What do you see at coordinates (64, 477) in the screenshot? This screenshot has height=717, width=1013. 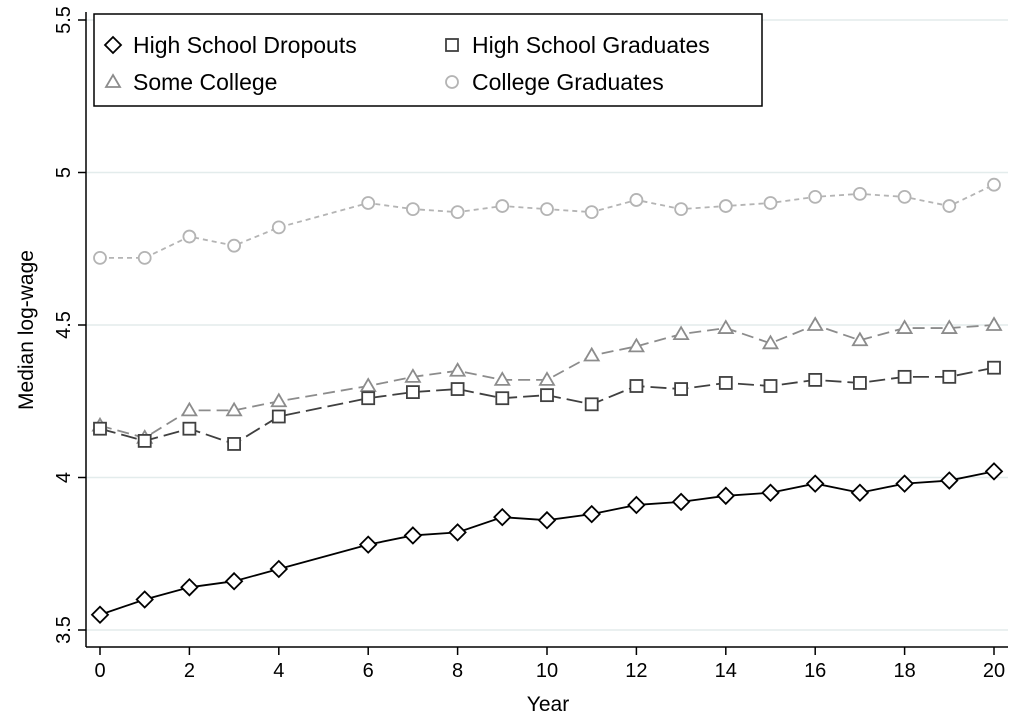 I see `y-tick-label-1: 4` at bounding box center [64, 477].